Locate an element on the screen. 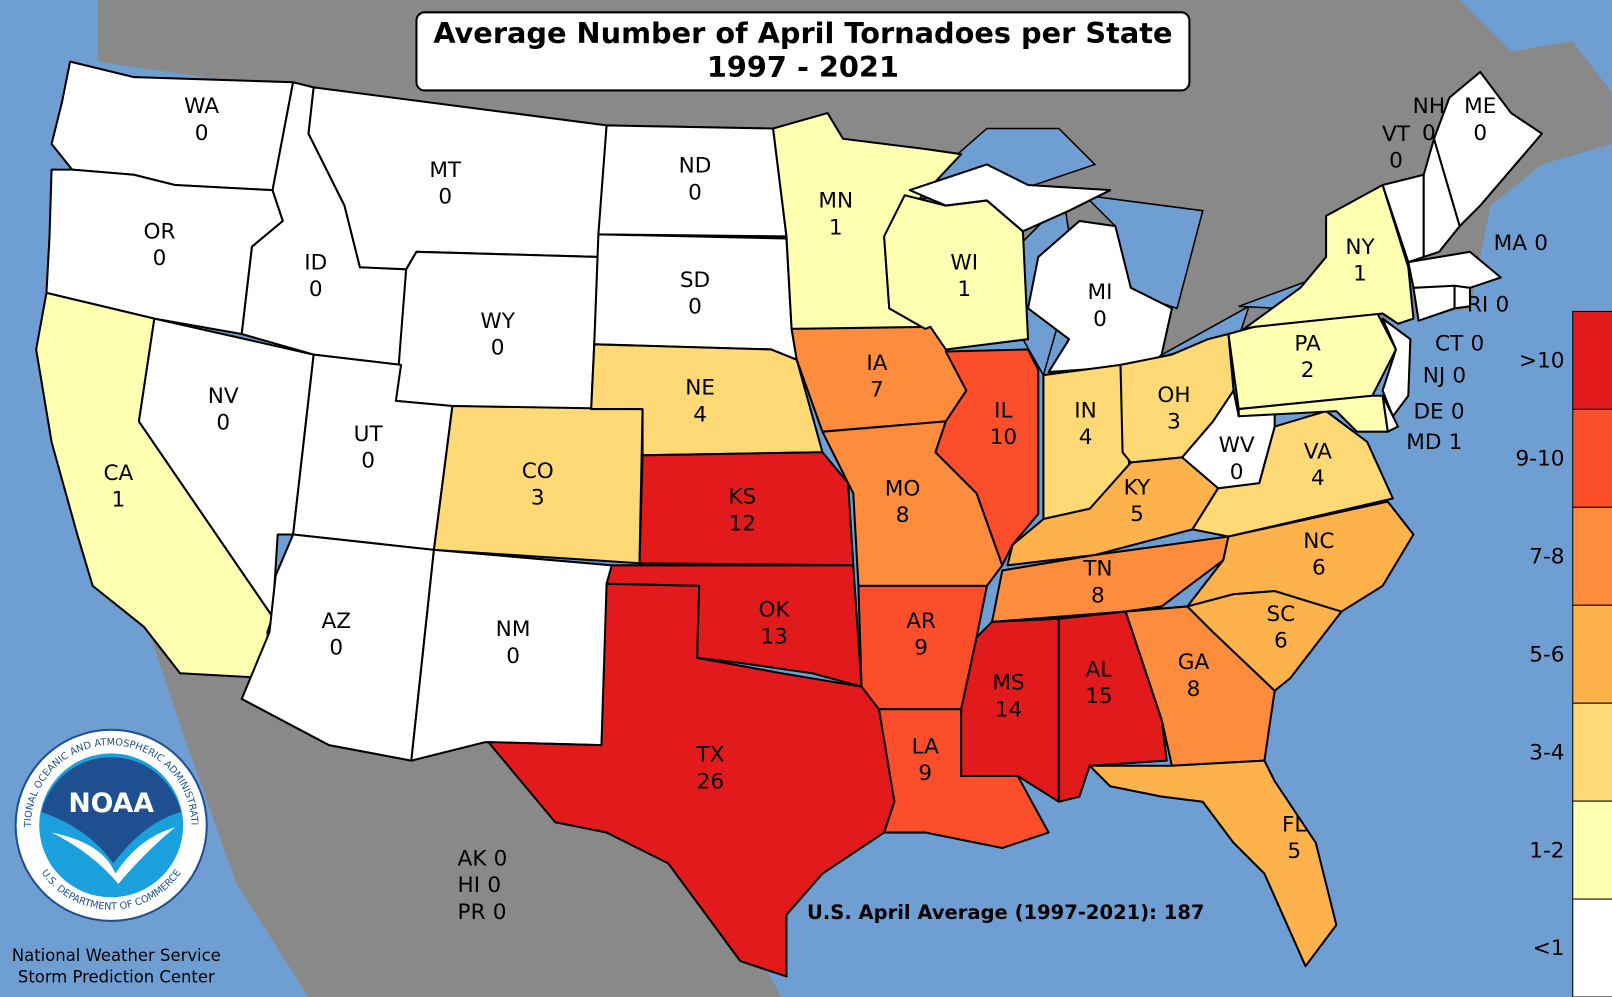 Image resolution: width=1612 pixels, height=997 pixels. legend-label: >10 is located at coordinates (1542, 361).